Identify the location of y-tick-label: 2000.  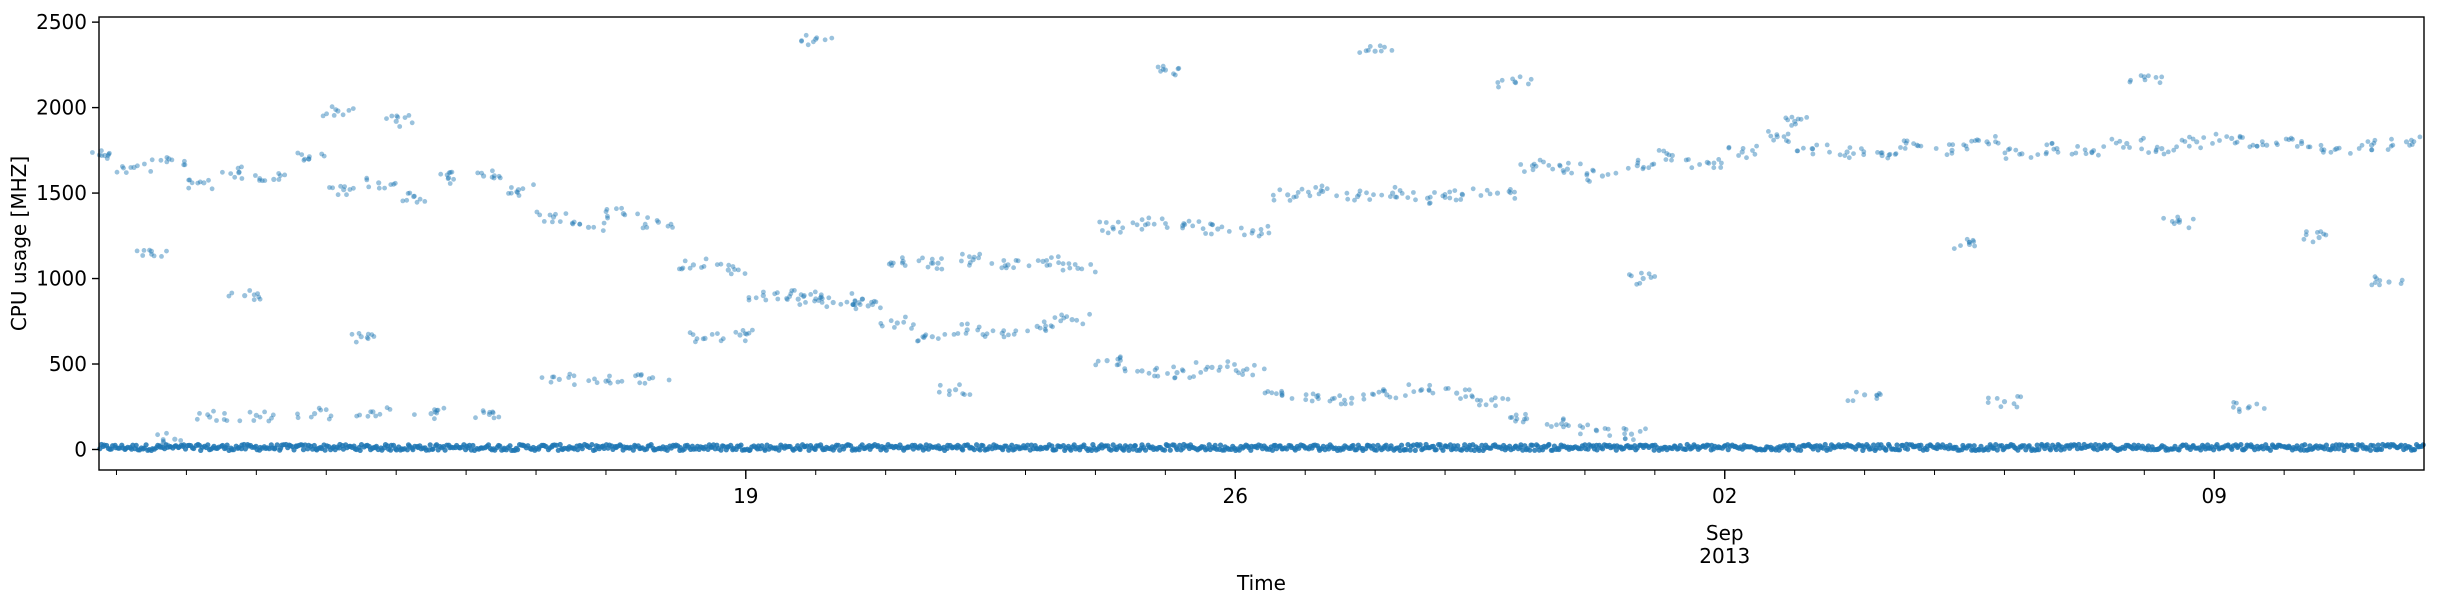
(61, 108).